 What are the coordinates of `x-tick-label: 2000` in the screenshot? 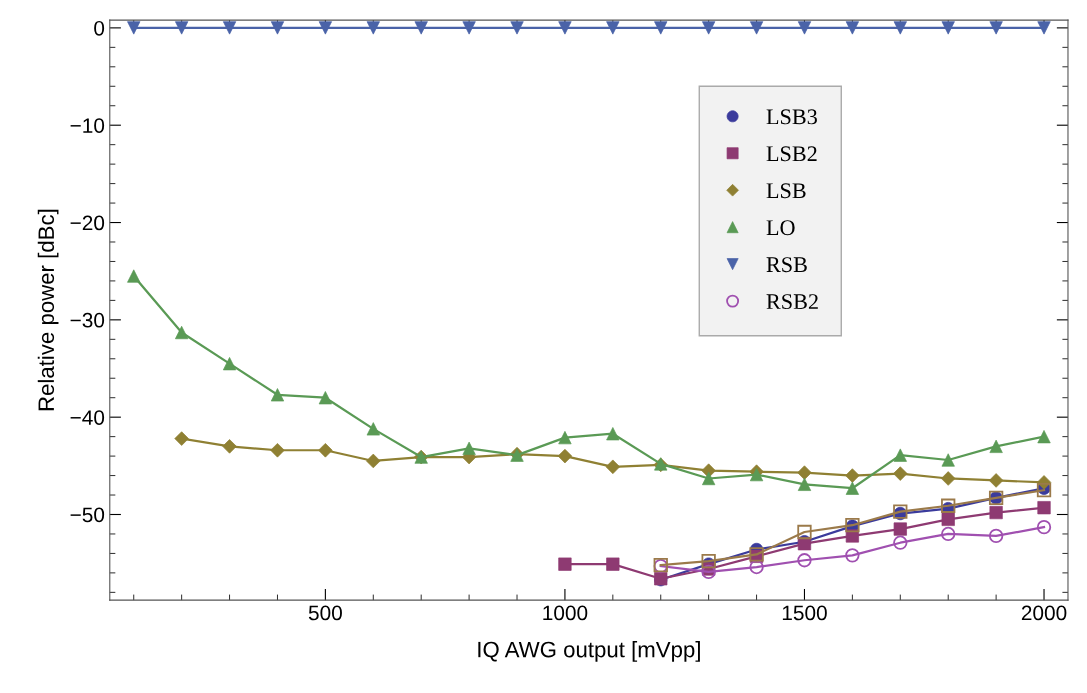 It's located at (1044, 613).